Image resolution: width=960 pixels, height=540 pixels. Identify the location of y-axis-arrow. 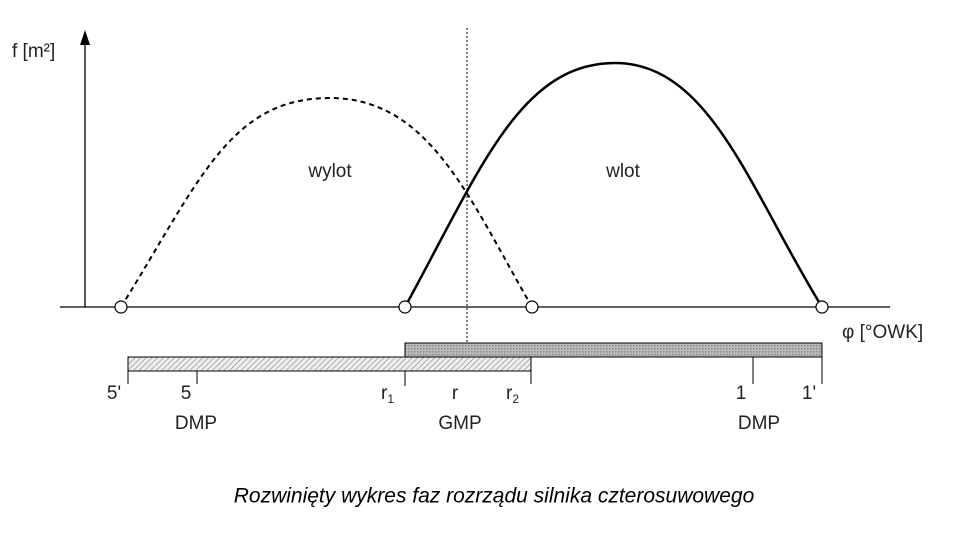
(85, 37).